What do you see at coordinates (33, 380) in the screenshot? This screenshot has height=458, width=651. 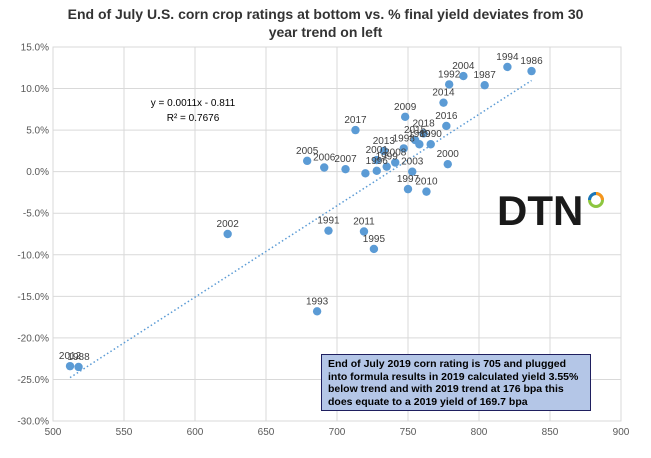 I see `y-tick-label: -25.0%` at bounding box center [33, 380].